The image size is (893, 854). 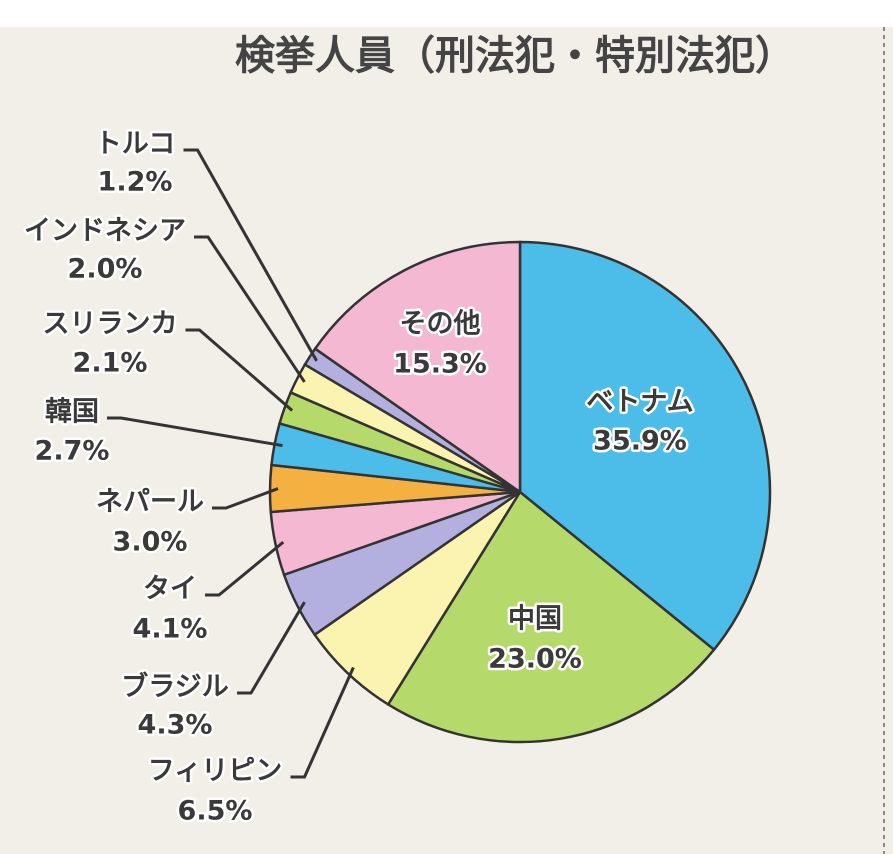 I want to click on value-label: 6.5%, so click(x=215, y=811).